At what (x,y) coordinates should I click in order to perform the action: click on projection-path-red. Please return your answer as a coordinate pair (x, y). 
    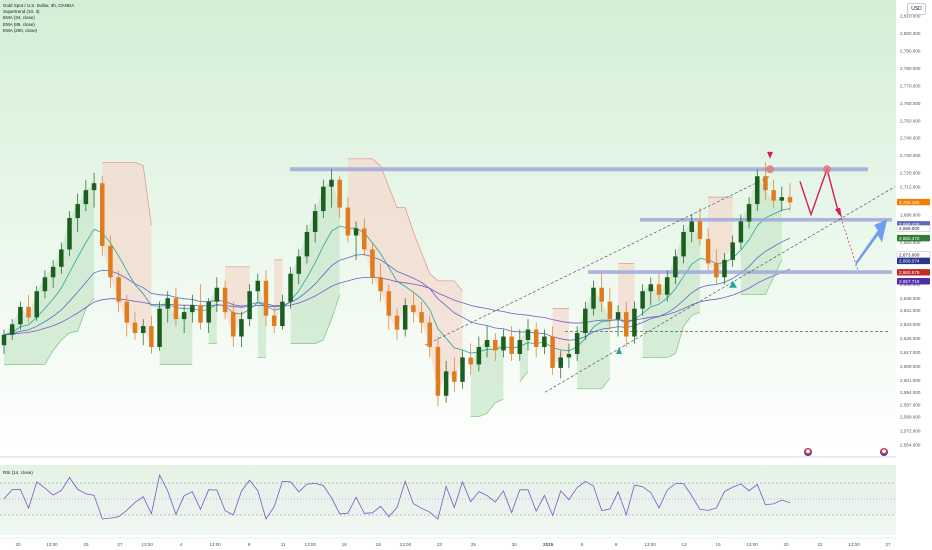
    Looking at the image, I should click on (819, 191).